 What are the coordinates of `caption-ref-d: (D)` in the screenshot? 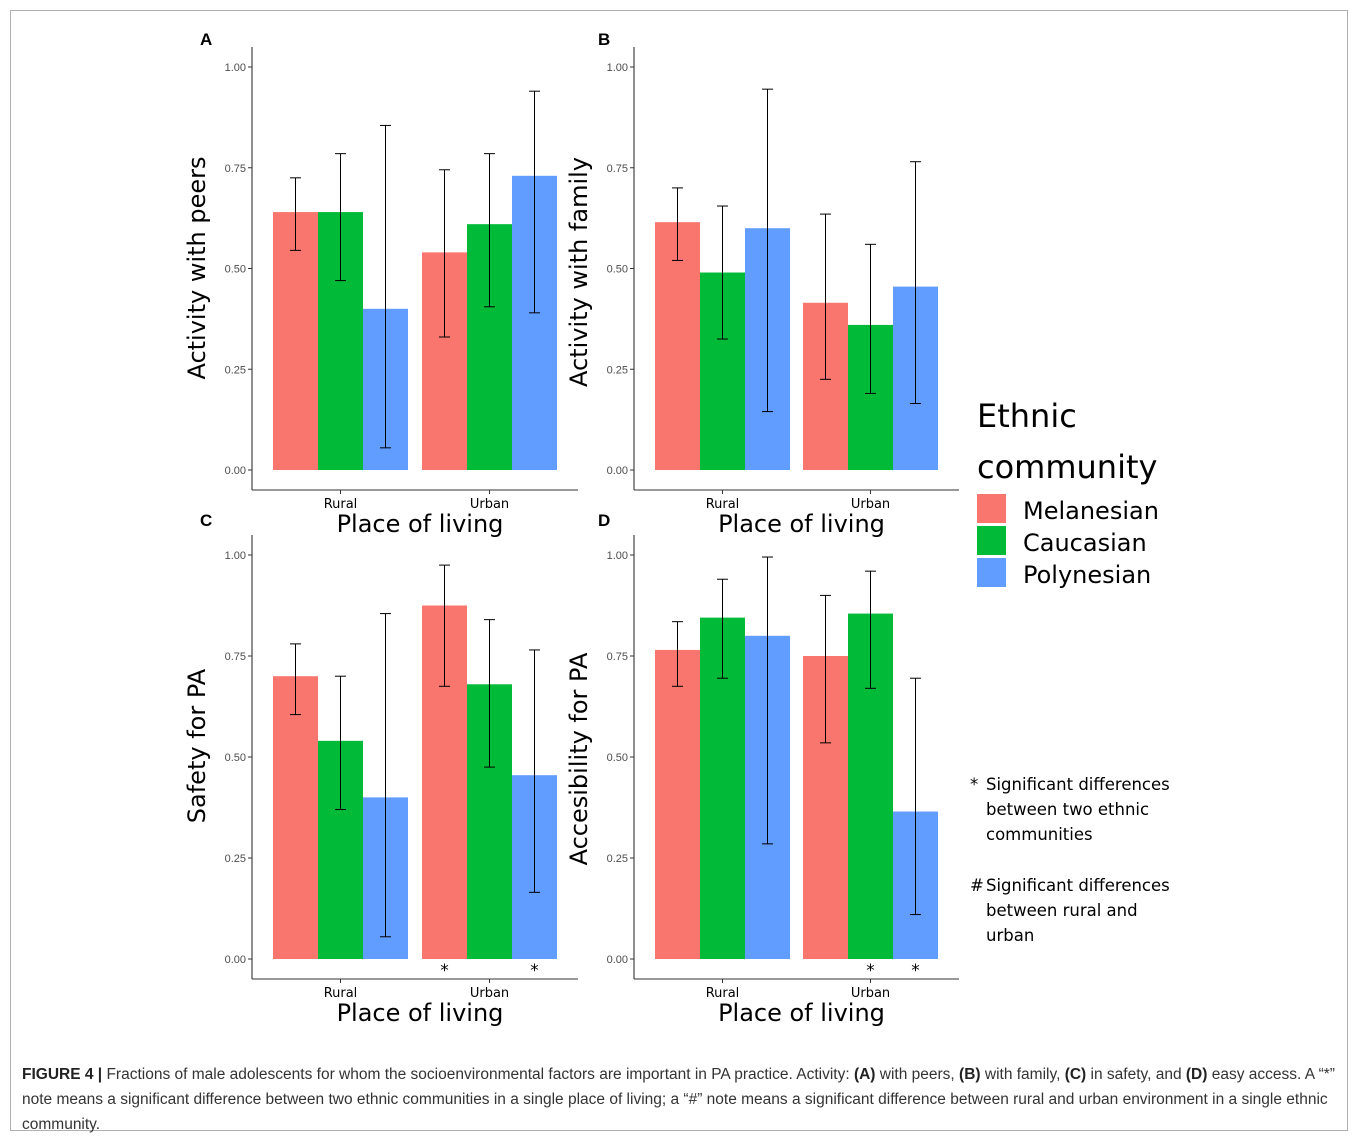 It's located at (1196, 1074).